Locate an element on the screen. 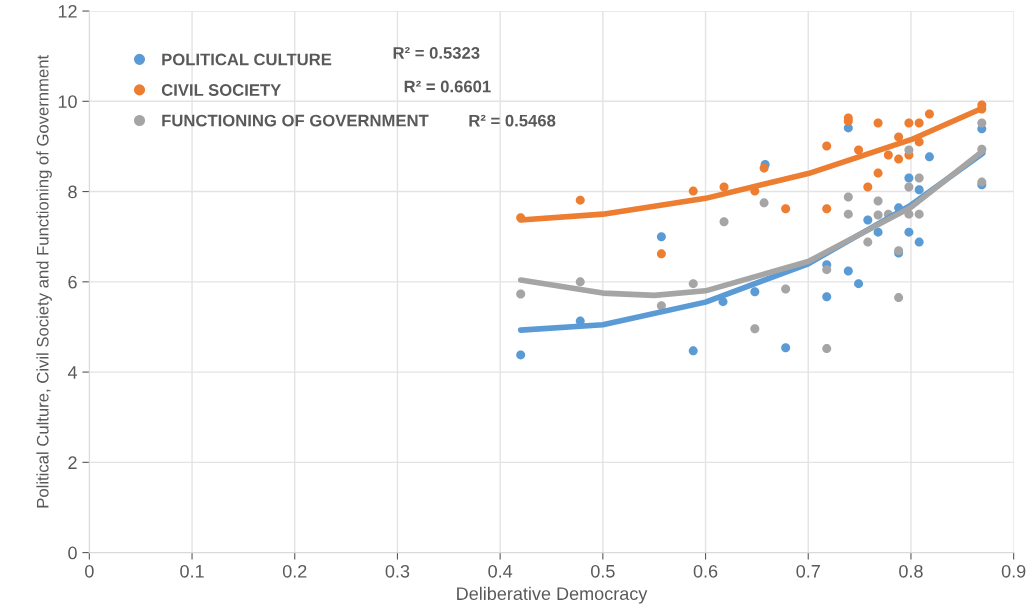 The width and height of the screenshot is (1027, 614). annotation: R² = 0.6601 is located at coordinates (447, 86).